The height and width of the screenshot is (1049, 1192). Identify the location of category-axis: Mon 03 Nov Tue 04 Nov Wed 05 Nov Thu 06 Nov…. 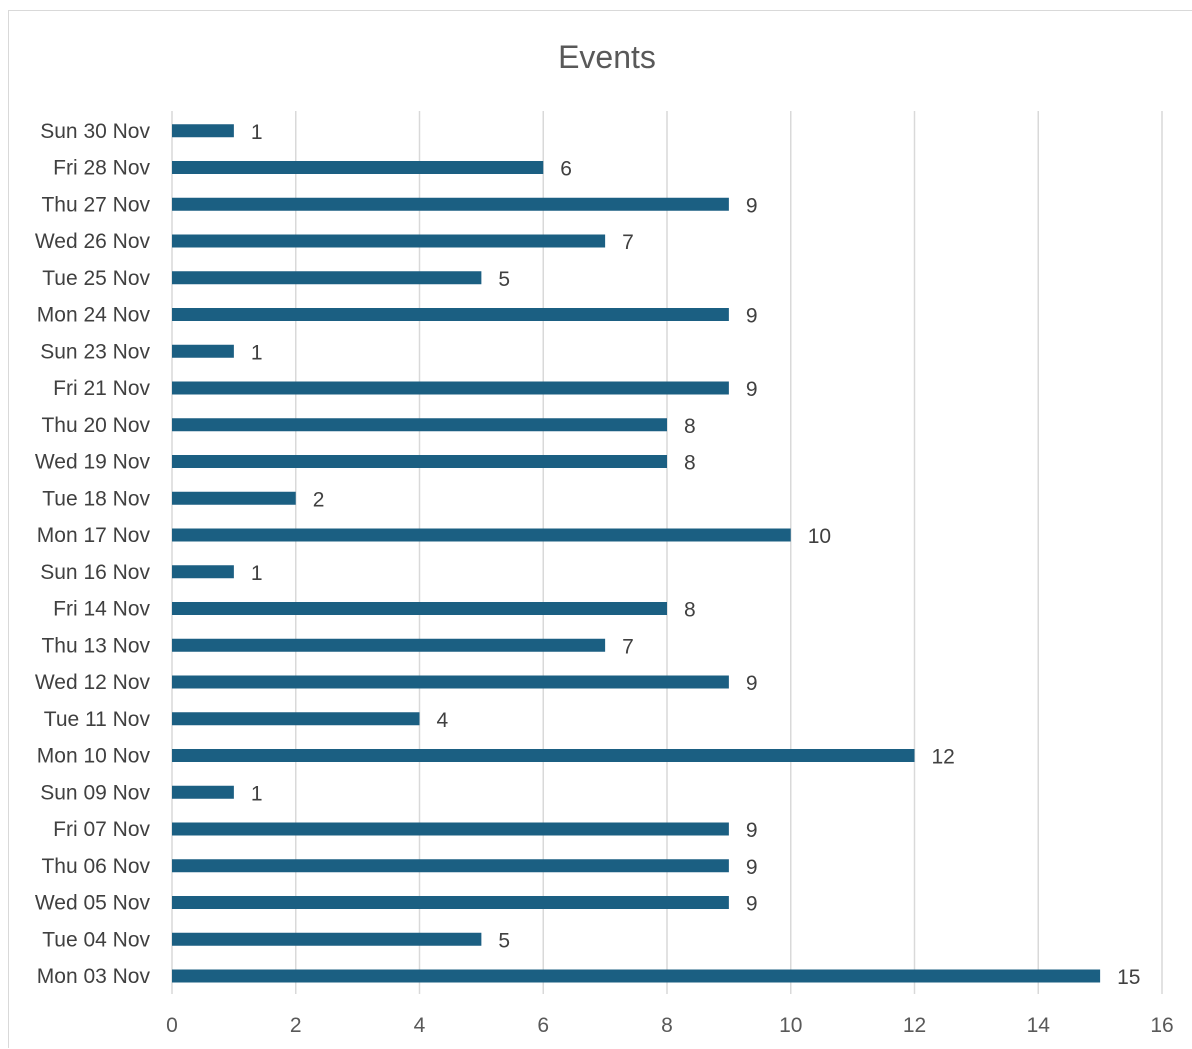
(93, 554).